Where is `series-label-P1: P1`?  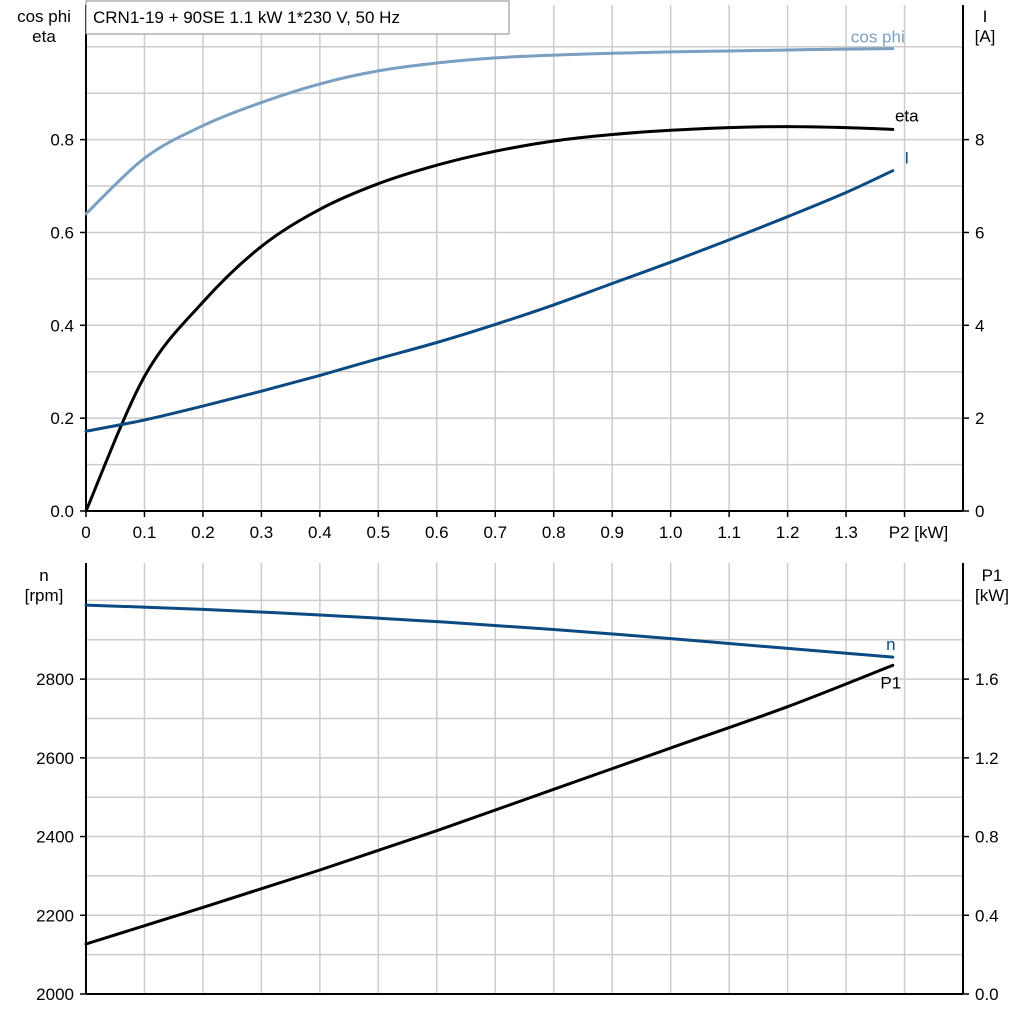
series-label-P1: P1 is located at coordinates (890, 682).